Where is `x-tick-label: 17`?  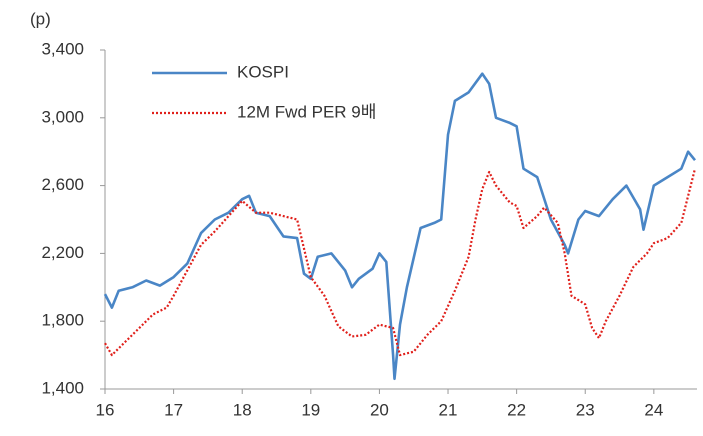
x-tick-label: 17 is located at coordinates (173, 409).